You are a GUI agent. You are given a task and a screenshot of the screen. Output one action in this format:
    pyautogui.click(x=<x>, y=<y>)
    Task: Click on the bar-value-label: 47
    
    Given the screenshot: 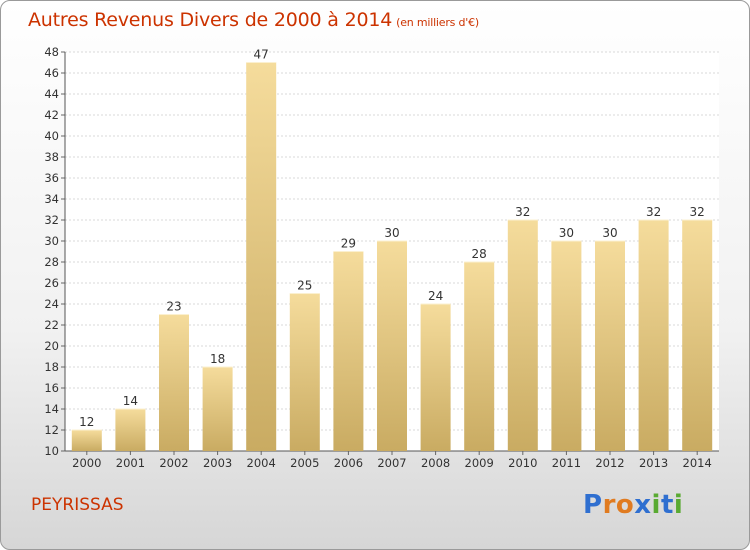 What is the action you would take?
    pyautogui.click(x=261, y=55)
    